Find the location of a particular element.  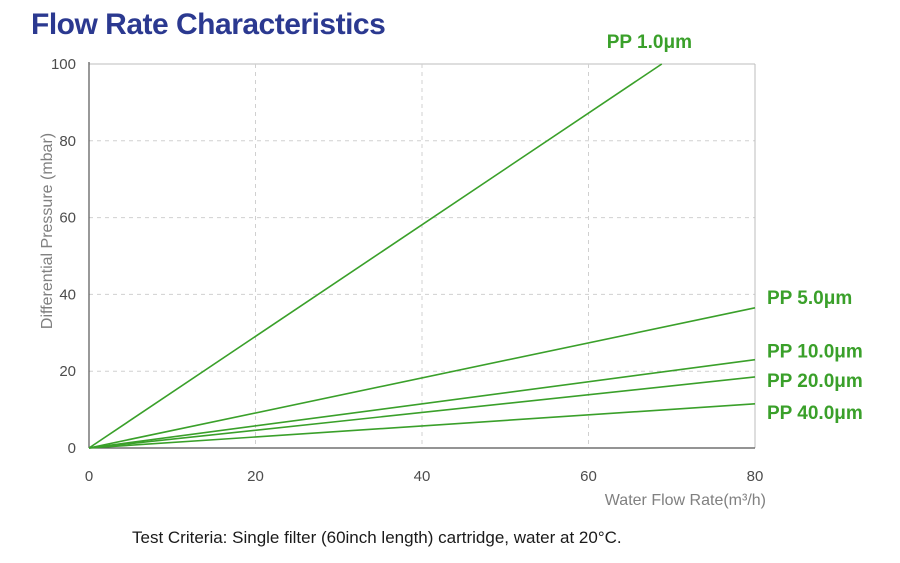

x-tick-label: 60 is located at coordinates (588, 476).